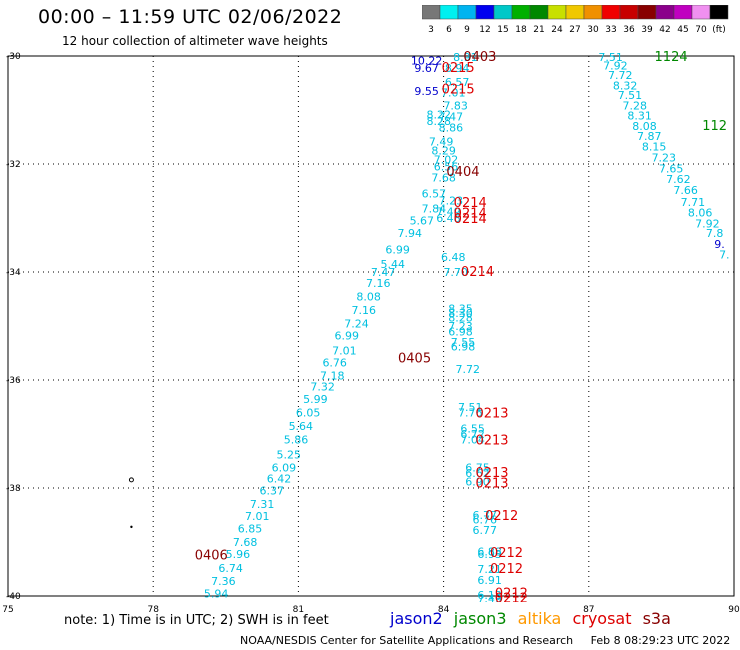 This screenshot has width=740, height=650. What do you see at coordinates (230, 568) in the screenshot?
I see `wave-height-reading: 6.74` at bounding box center [230, 568].